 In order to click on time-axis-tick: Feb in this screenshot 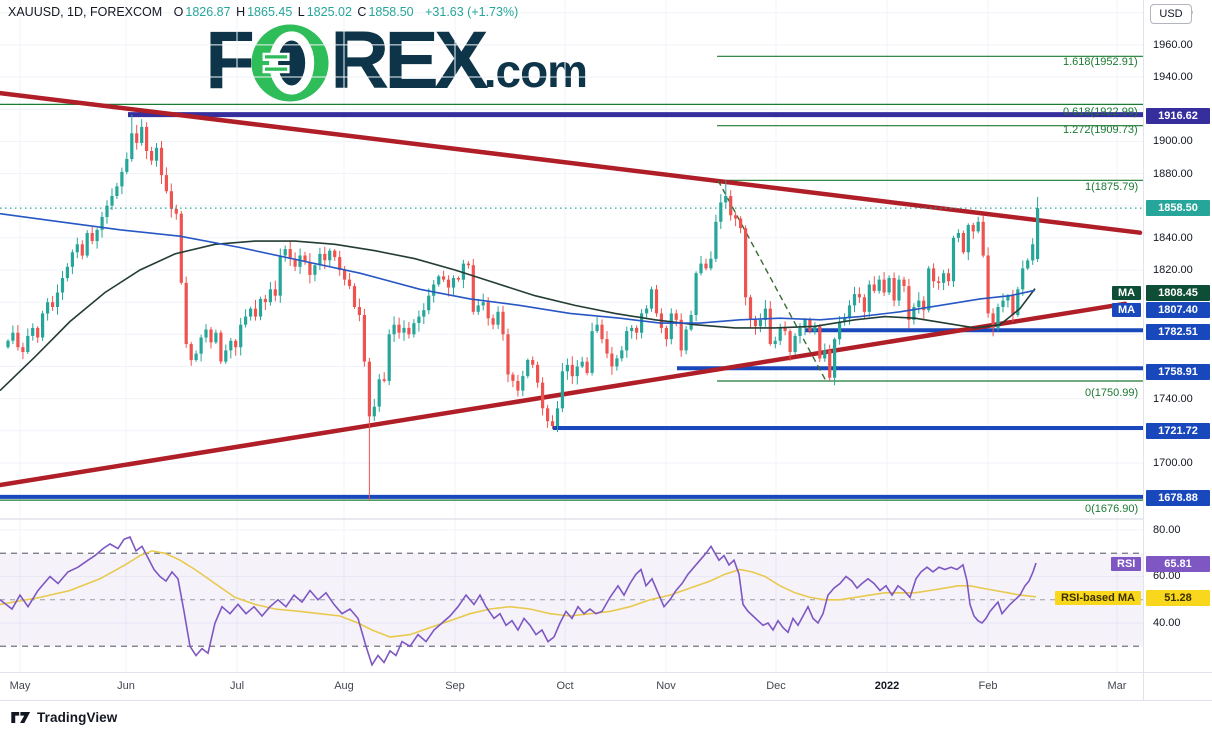, I will do `click(988, 686)`.